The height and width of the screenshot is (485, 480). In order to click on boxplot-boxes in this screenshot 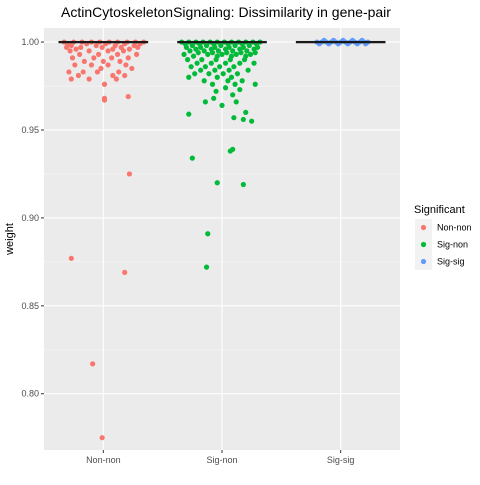, I will do `click(222, 42)`.